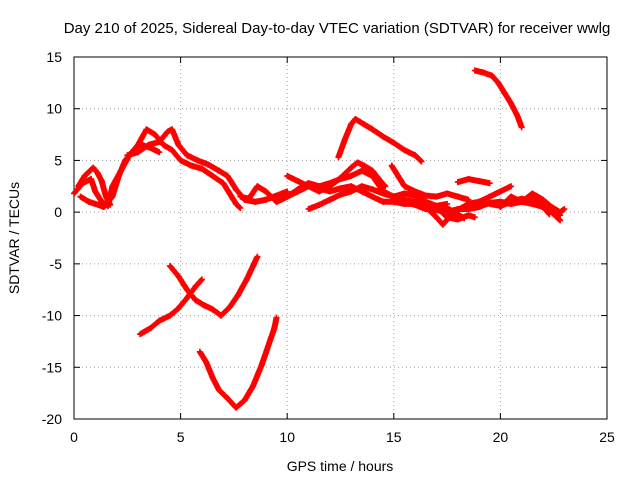  What do you see at coordinates (56, 264) in the screenshot?
I see `y-tick-label: -5` at bounding box center [56, 264].